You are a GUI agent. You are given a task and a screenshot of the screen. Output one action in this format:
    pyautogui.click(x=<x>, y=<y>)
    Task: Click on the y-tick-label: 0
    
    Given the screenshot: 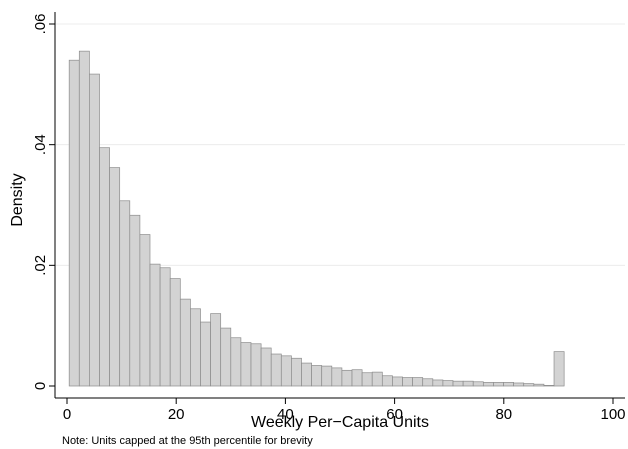 What is the action you would take?
    pyautogui.click(x=40, y=386)
    